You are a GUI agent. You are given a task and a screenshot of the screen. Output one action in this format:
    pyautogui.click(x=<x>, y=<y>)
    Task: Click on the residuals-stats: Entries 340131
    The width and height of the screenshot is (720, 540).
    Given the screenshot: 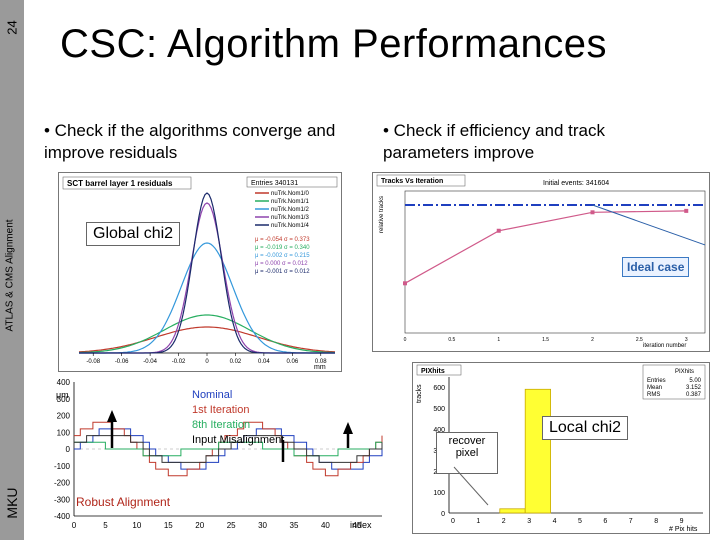 What is the action you would take?
    pyautogui.click(x=274, y=183)
    